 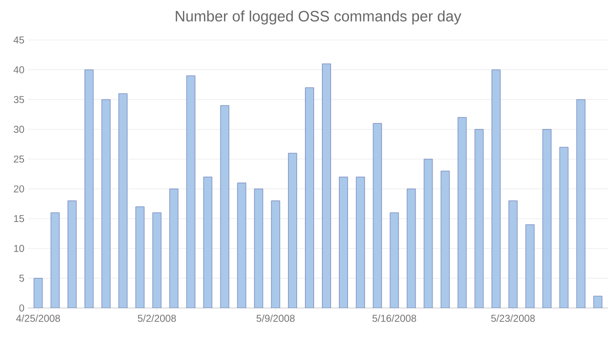 I want to click on x-tick-label: 5/16/2008, so click(x=394, y=318).